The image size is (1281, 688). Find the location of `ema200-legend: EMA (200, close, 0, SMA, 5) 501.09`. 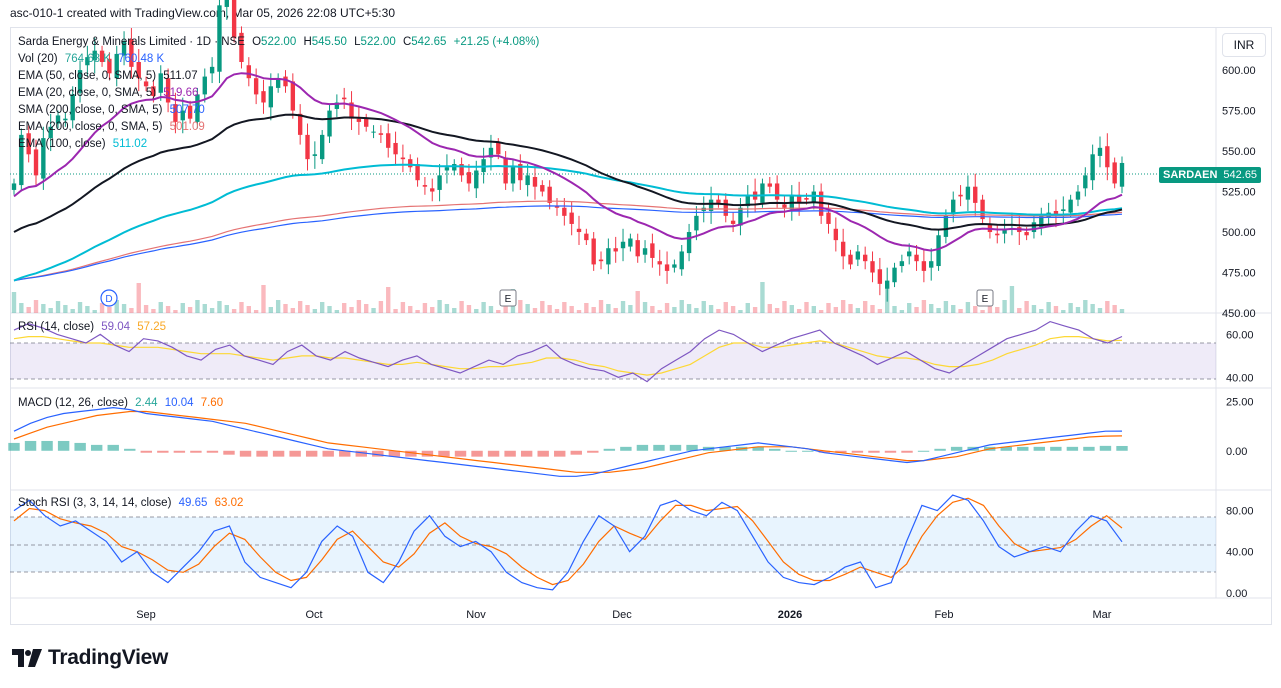

ema200-legend: EMA (200, close, 0, SMA, 5) 501.09 is located at coordinates (113, 127).